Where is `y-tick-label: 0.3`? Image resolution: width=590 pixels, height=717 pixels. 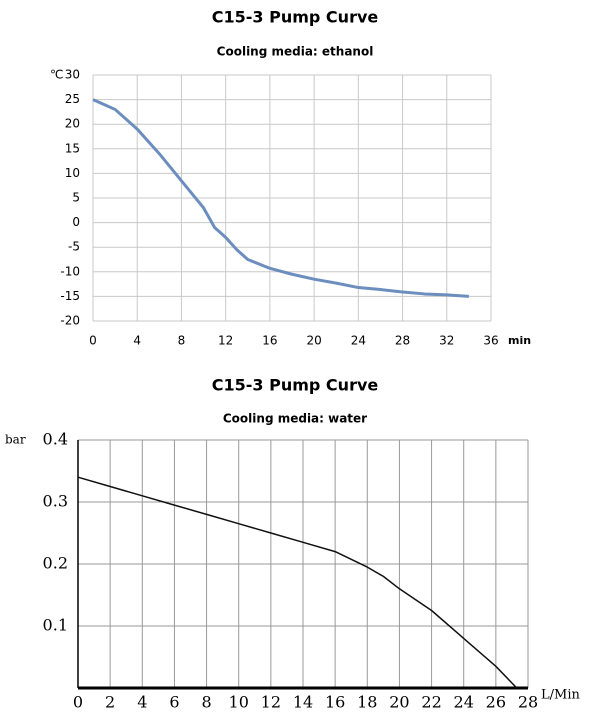
y-tick-label: 0.3 is located at coordinates (55, 501).